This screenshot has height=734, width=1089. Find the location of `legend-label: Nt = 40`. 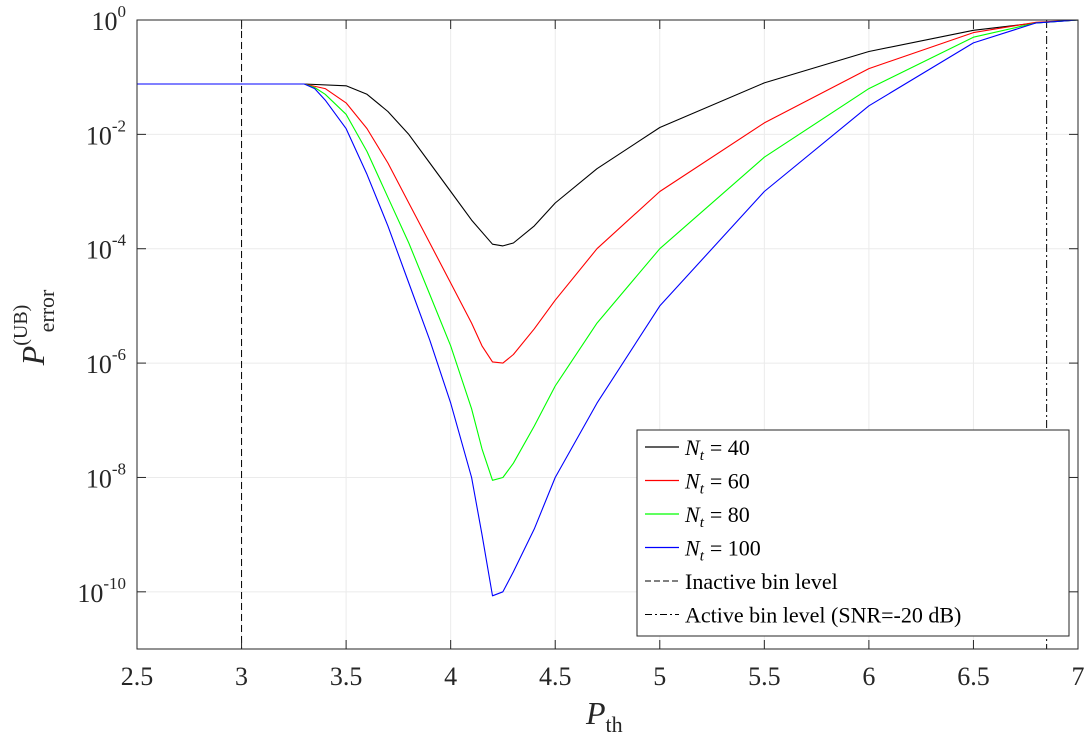

legend-label: Nt = 40 is located at coordinates (717, 449).